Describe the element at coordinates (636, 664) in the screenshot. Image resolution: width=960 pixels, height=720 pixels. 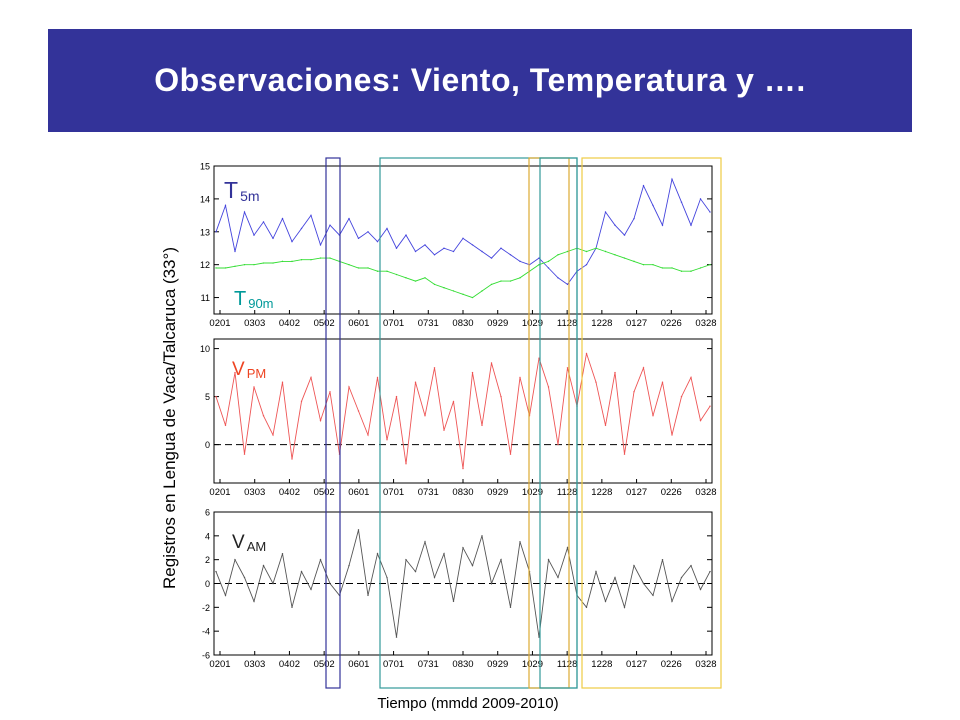
I see `x-tick-label: 0127` at that location.